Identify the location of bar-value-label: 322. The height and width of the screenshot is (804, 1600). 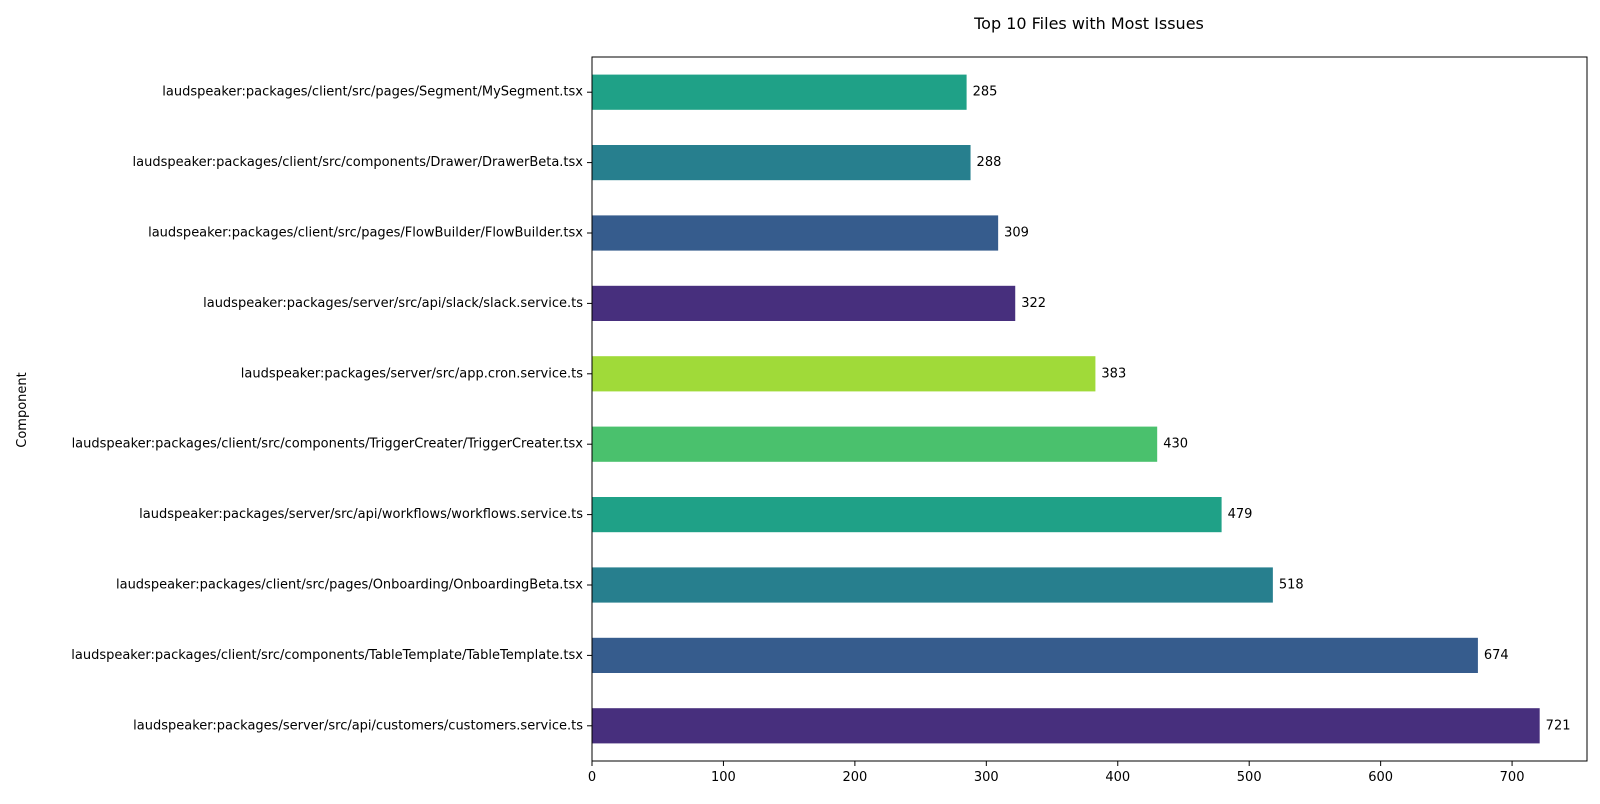
(1033, 303).